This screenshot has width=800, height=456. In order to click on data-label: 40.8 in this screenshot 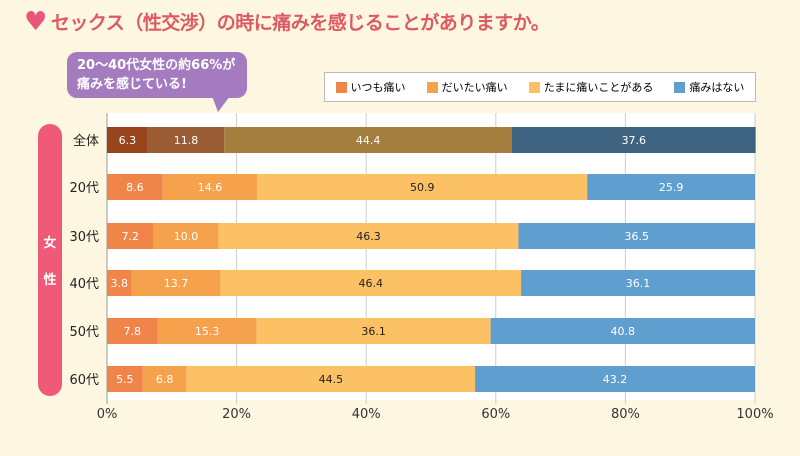, I will do `click(623, 331)`.